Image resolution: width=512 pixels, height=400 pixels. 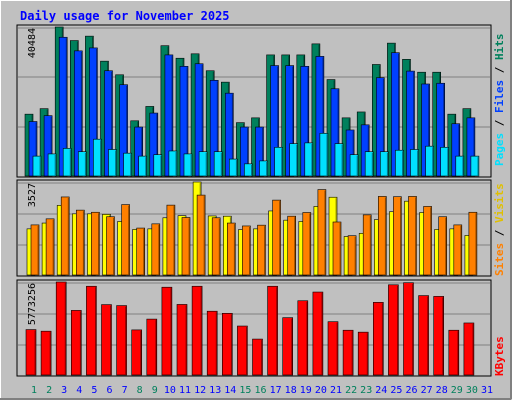 What do you see at coordinates (185, 390) in the screenshot?
I see `x-label-11: 11` at bounding box center [185, 390].